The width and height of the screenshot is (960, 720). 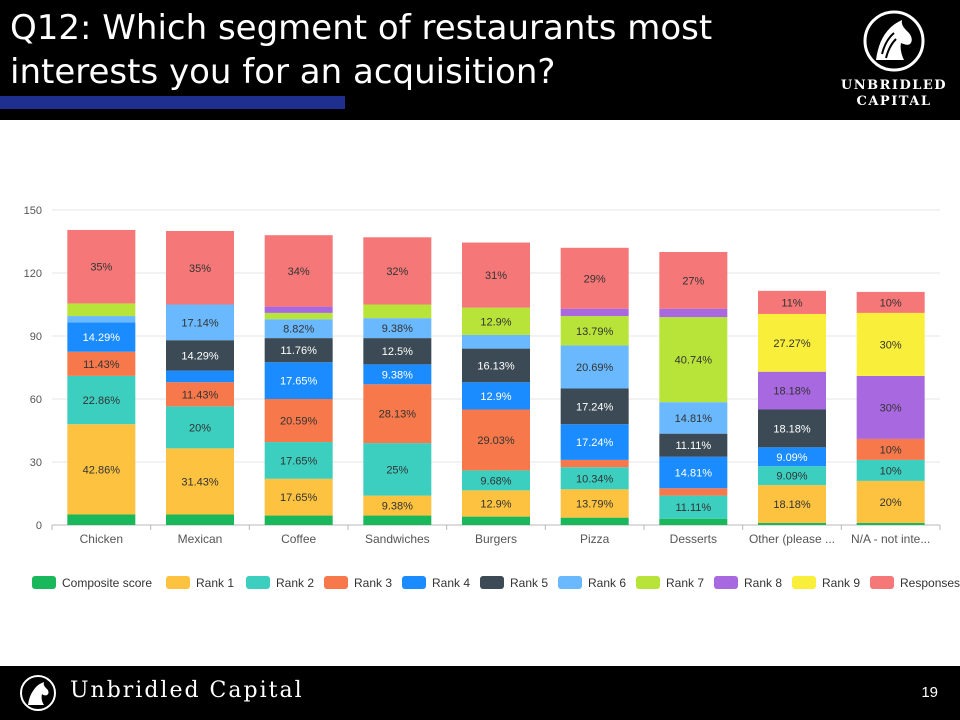 I want to click on data-label: 11%, so click(x=791, y=303).